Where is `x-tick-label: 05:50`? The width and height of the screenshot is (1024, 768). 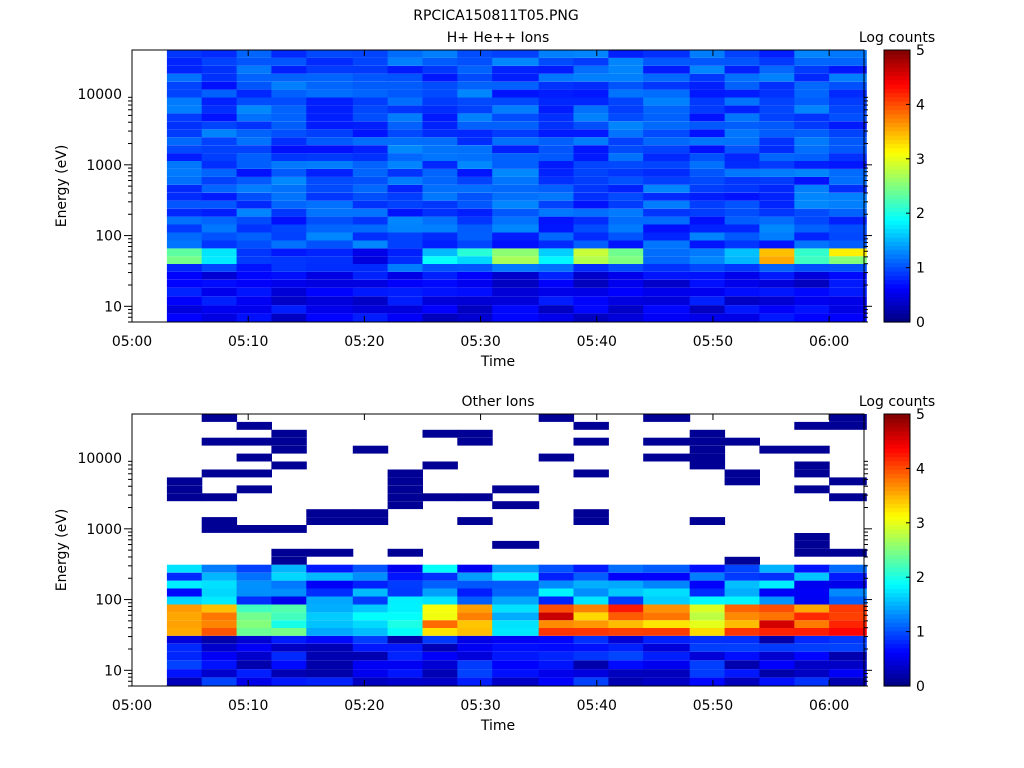
x-tick-label: 05:50 is located at coordinates (713, 342).